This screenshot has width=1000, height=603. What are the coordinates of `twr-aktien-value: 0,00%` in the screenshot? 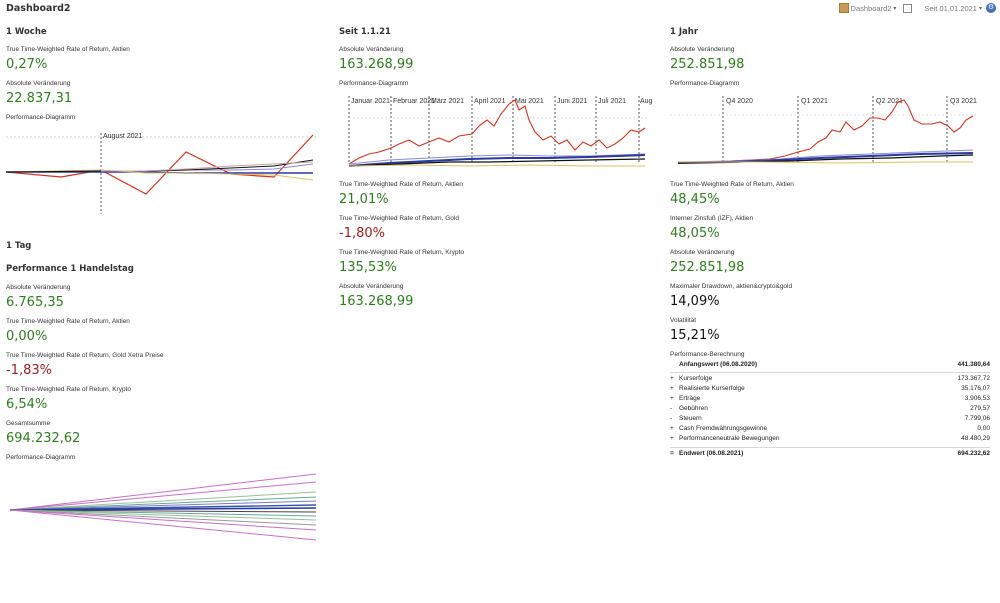 It's located at (27, 336).